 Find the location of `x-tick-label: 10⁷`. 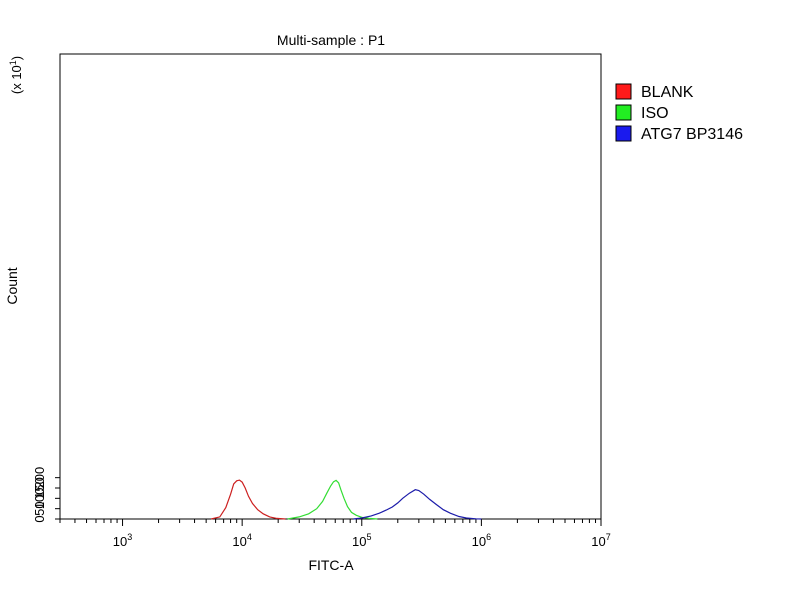

x-tick-label: 10⁷ is located at coordinates (600, 540).